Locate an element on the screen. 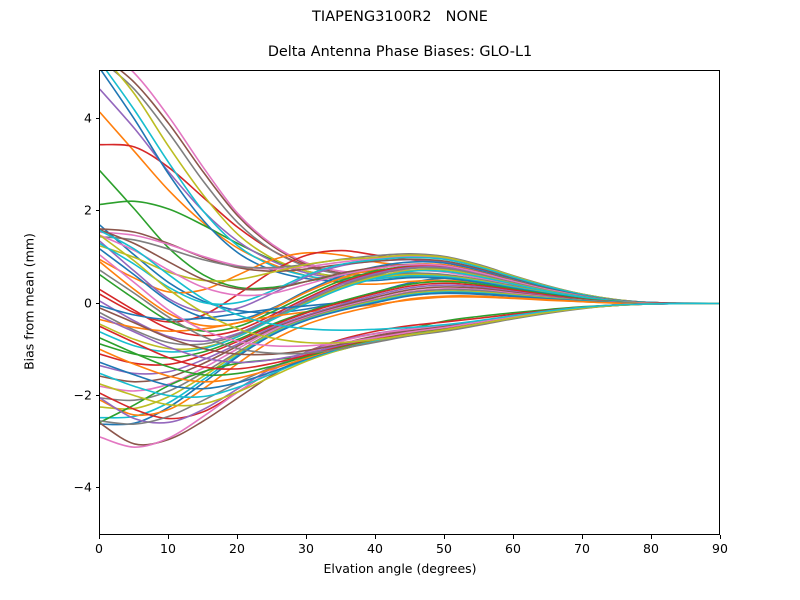 The height and width of the screenshot is (600, 800). x-axis-label: Elvation angle (degrees) is located at coordinates (400, 568).